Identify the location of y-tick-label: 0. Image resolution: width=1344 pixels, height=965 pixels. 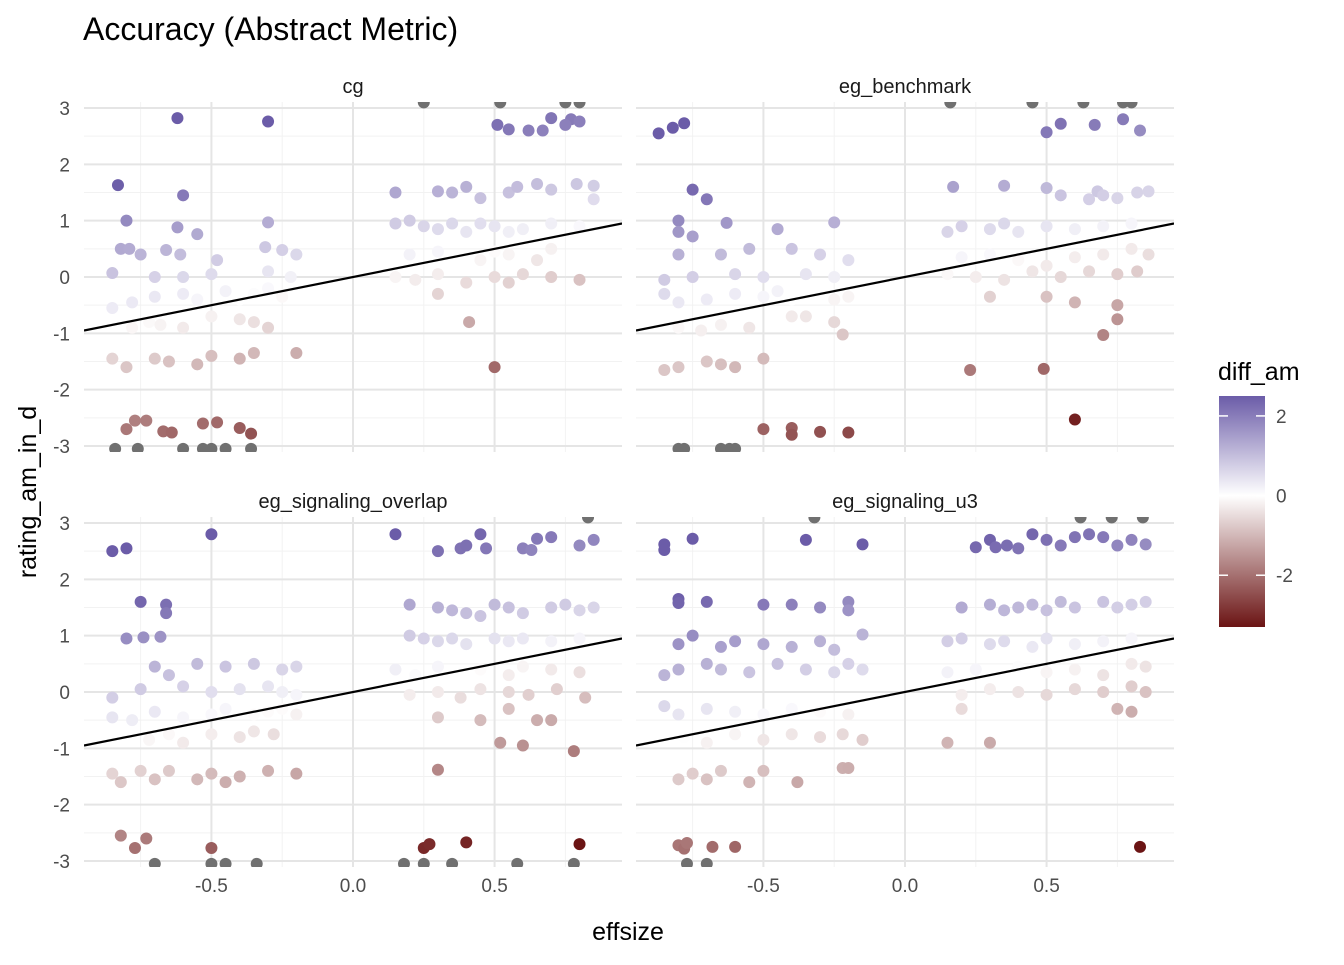
(64, 278).